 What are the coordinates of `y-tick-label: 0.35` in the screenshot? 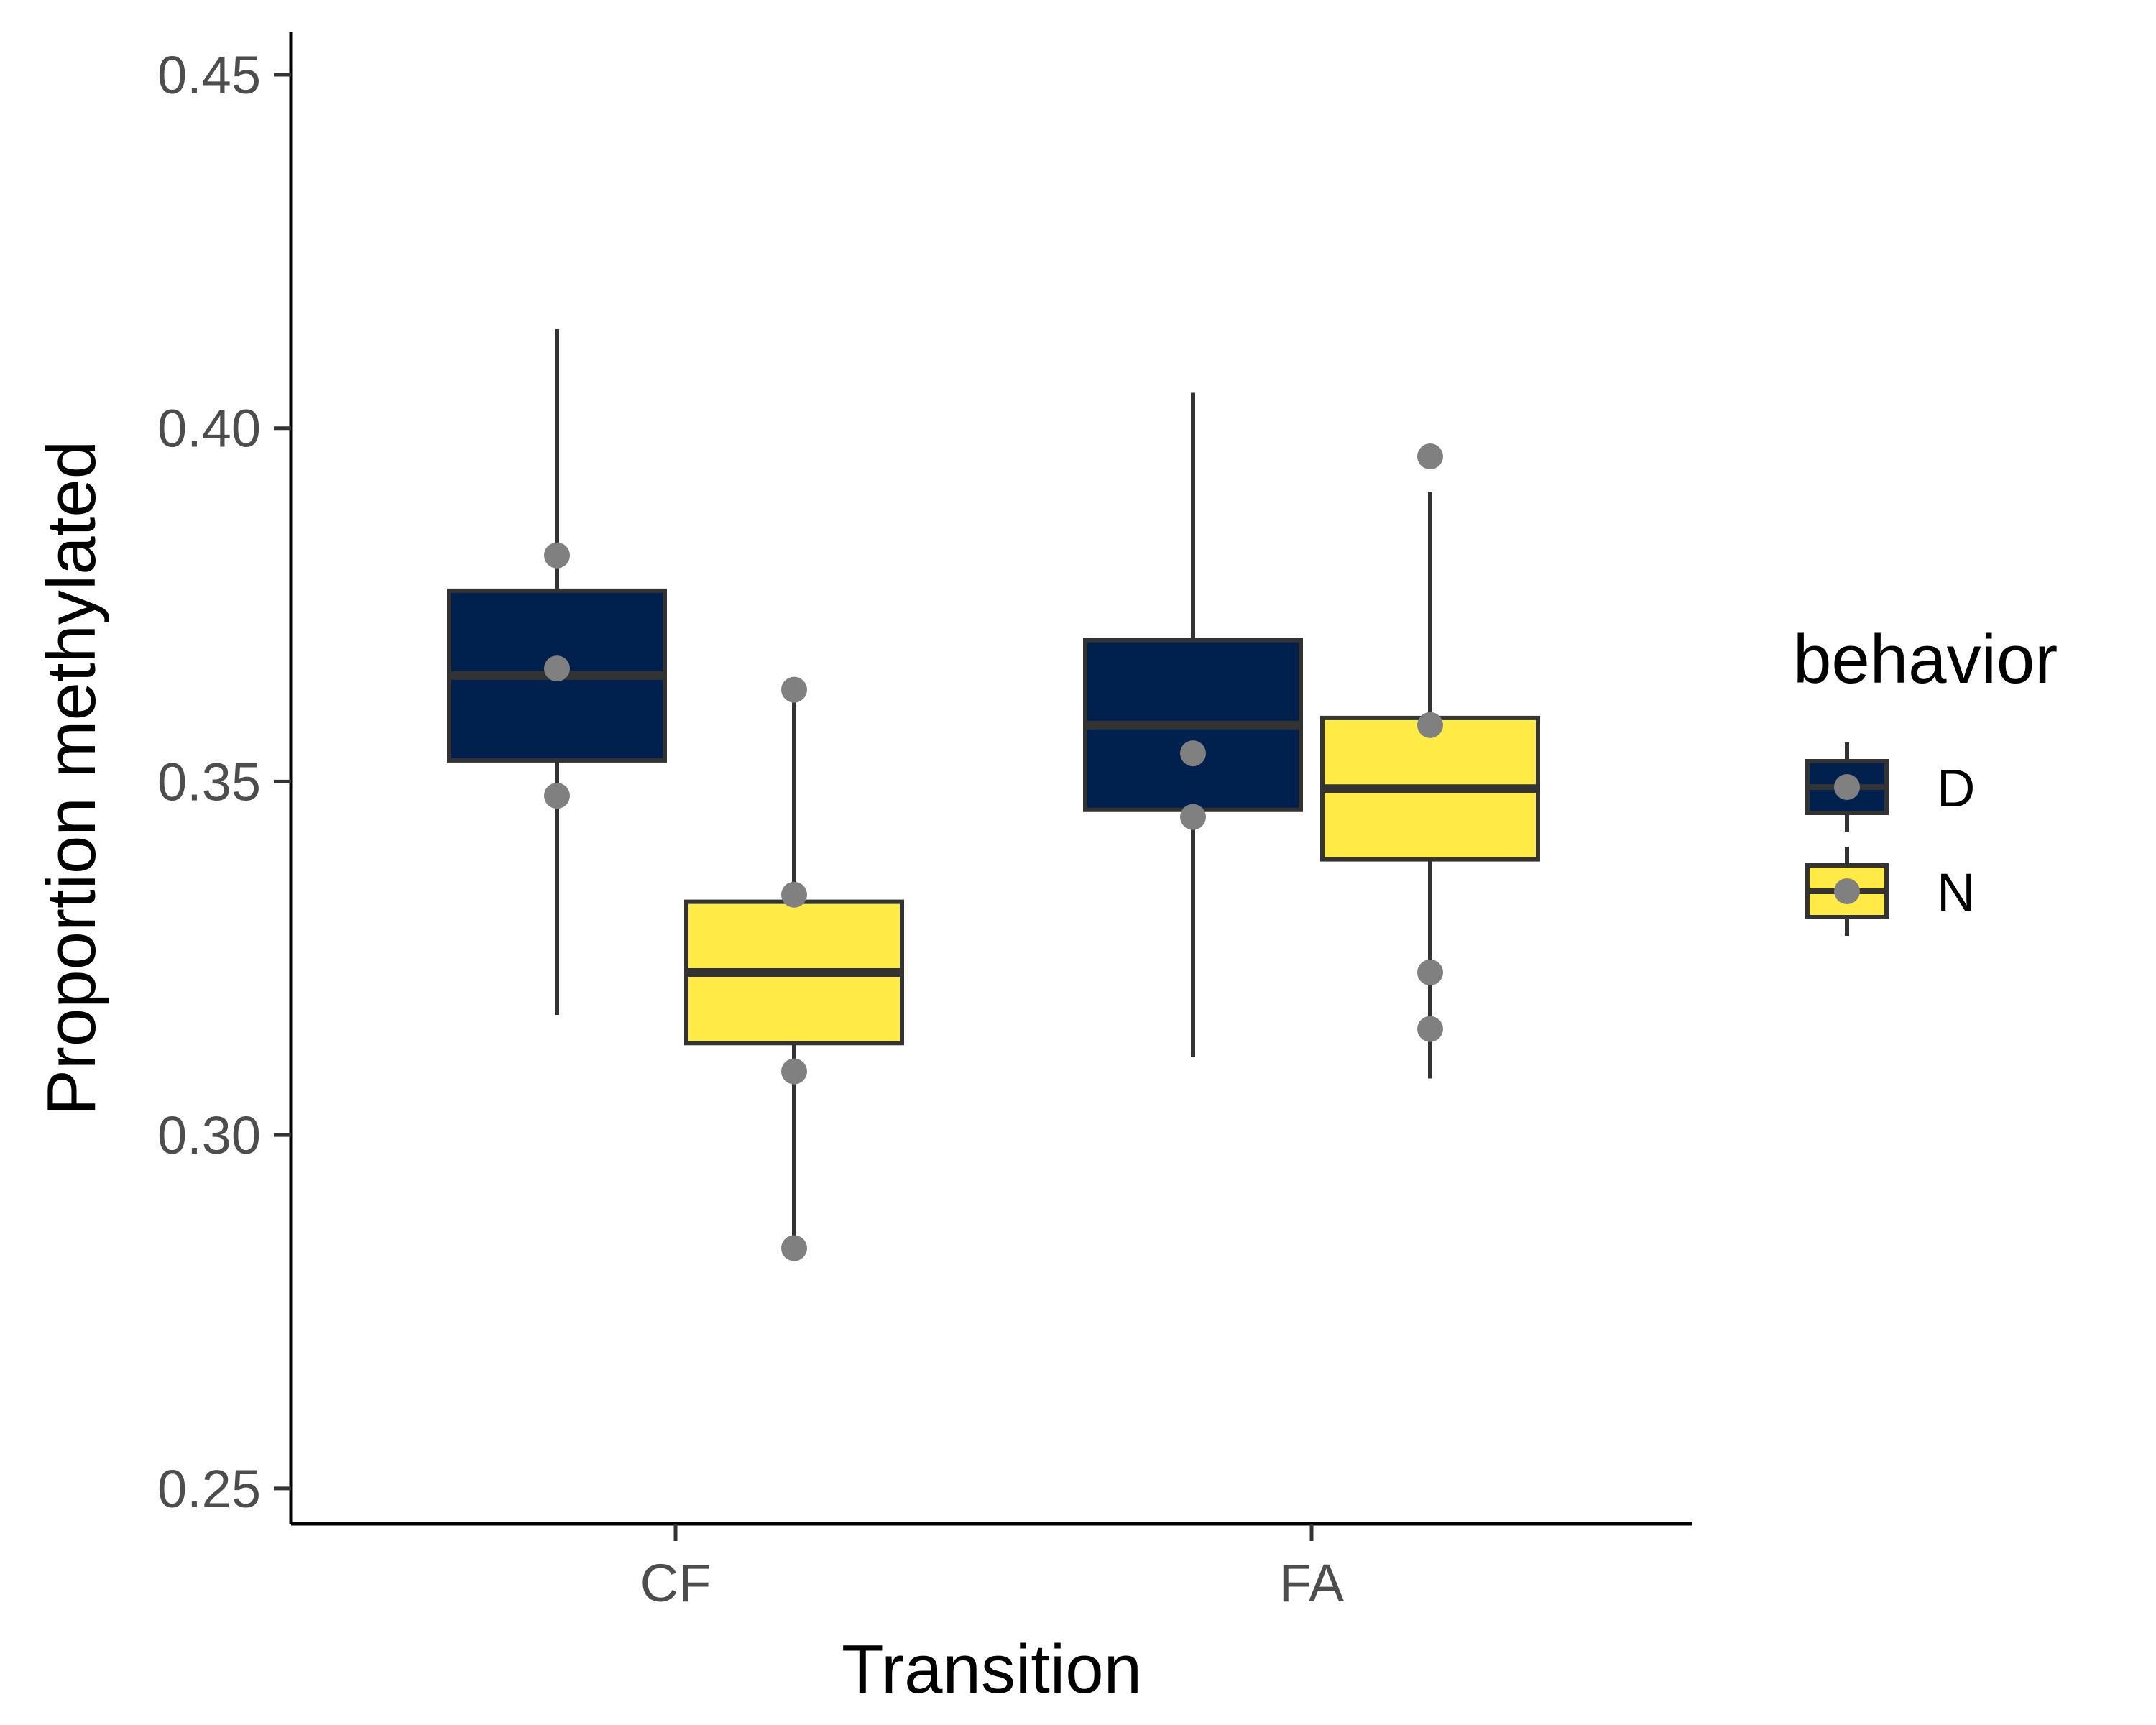 It's located at (209, 781).